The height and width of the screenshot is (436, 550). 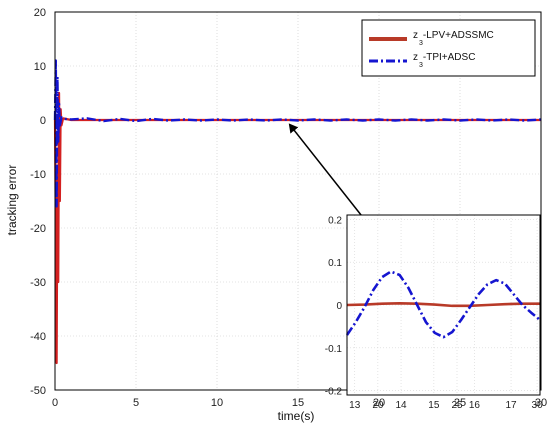 I want to click on legend: z3-LPV+ADSSMC z3-TPI+ADSC, so click(x=448, y=48).